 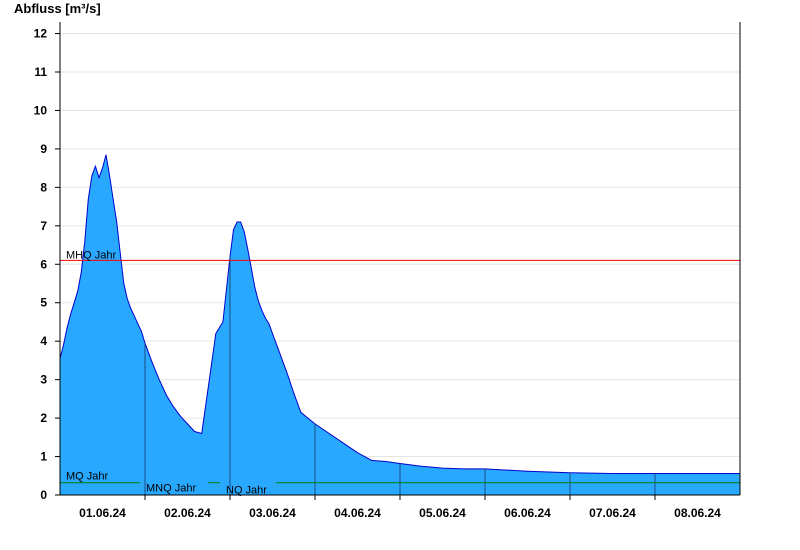 I want to click on y-tick-label: 10, so click(x=41, y=110).